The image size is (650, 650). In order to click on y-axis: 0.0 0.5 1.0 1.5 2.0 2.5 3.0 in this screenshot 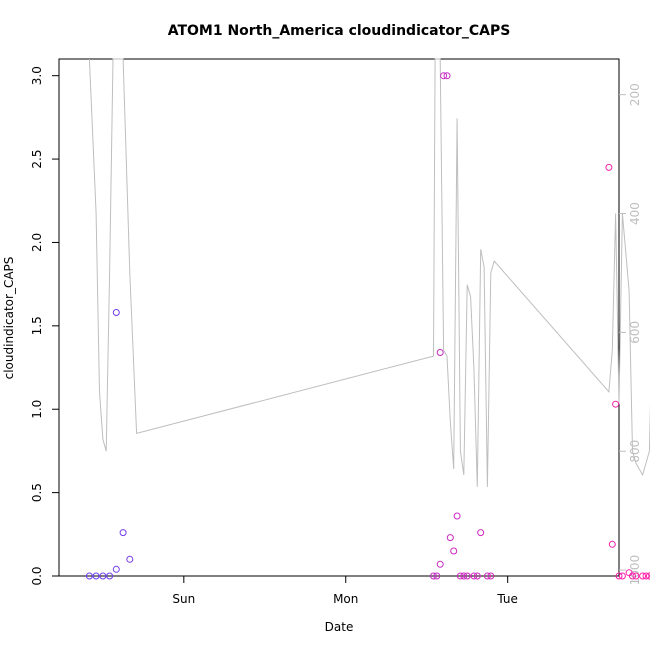, I will do `click(44, 326)`.